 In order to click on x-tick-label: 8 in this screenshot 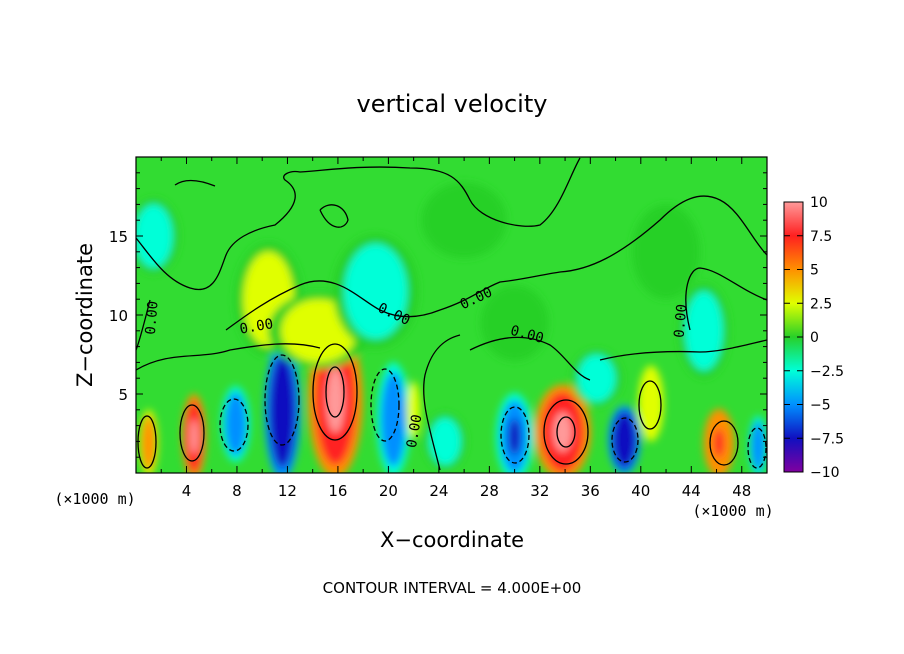, I will do `click(237, 491)`.